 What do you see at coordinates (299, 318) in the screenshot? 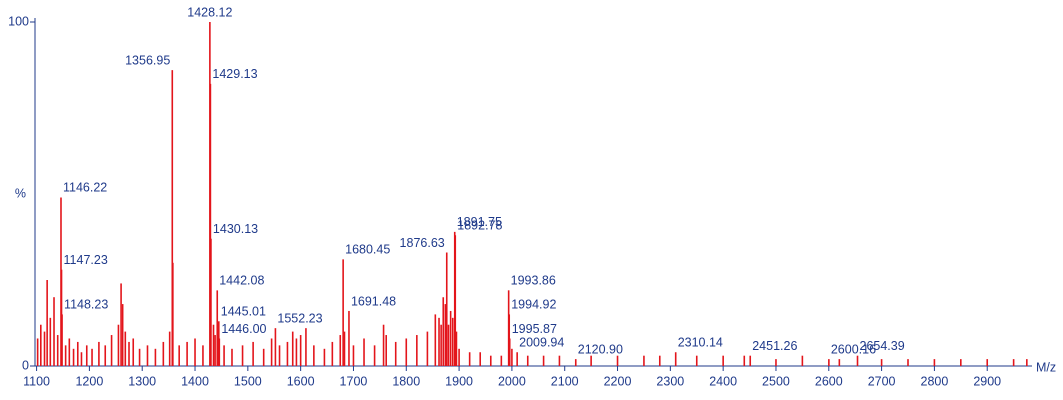
I see `peak-label: 1552.23` at bounding box center [299, 318].